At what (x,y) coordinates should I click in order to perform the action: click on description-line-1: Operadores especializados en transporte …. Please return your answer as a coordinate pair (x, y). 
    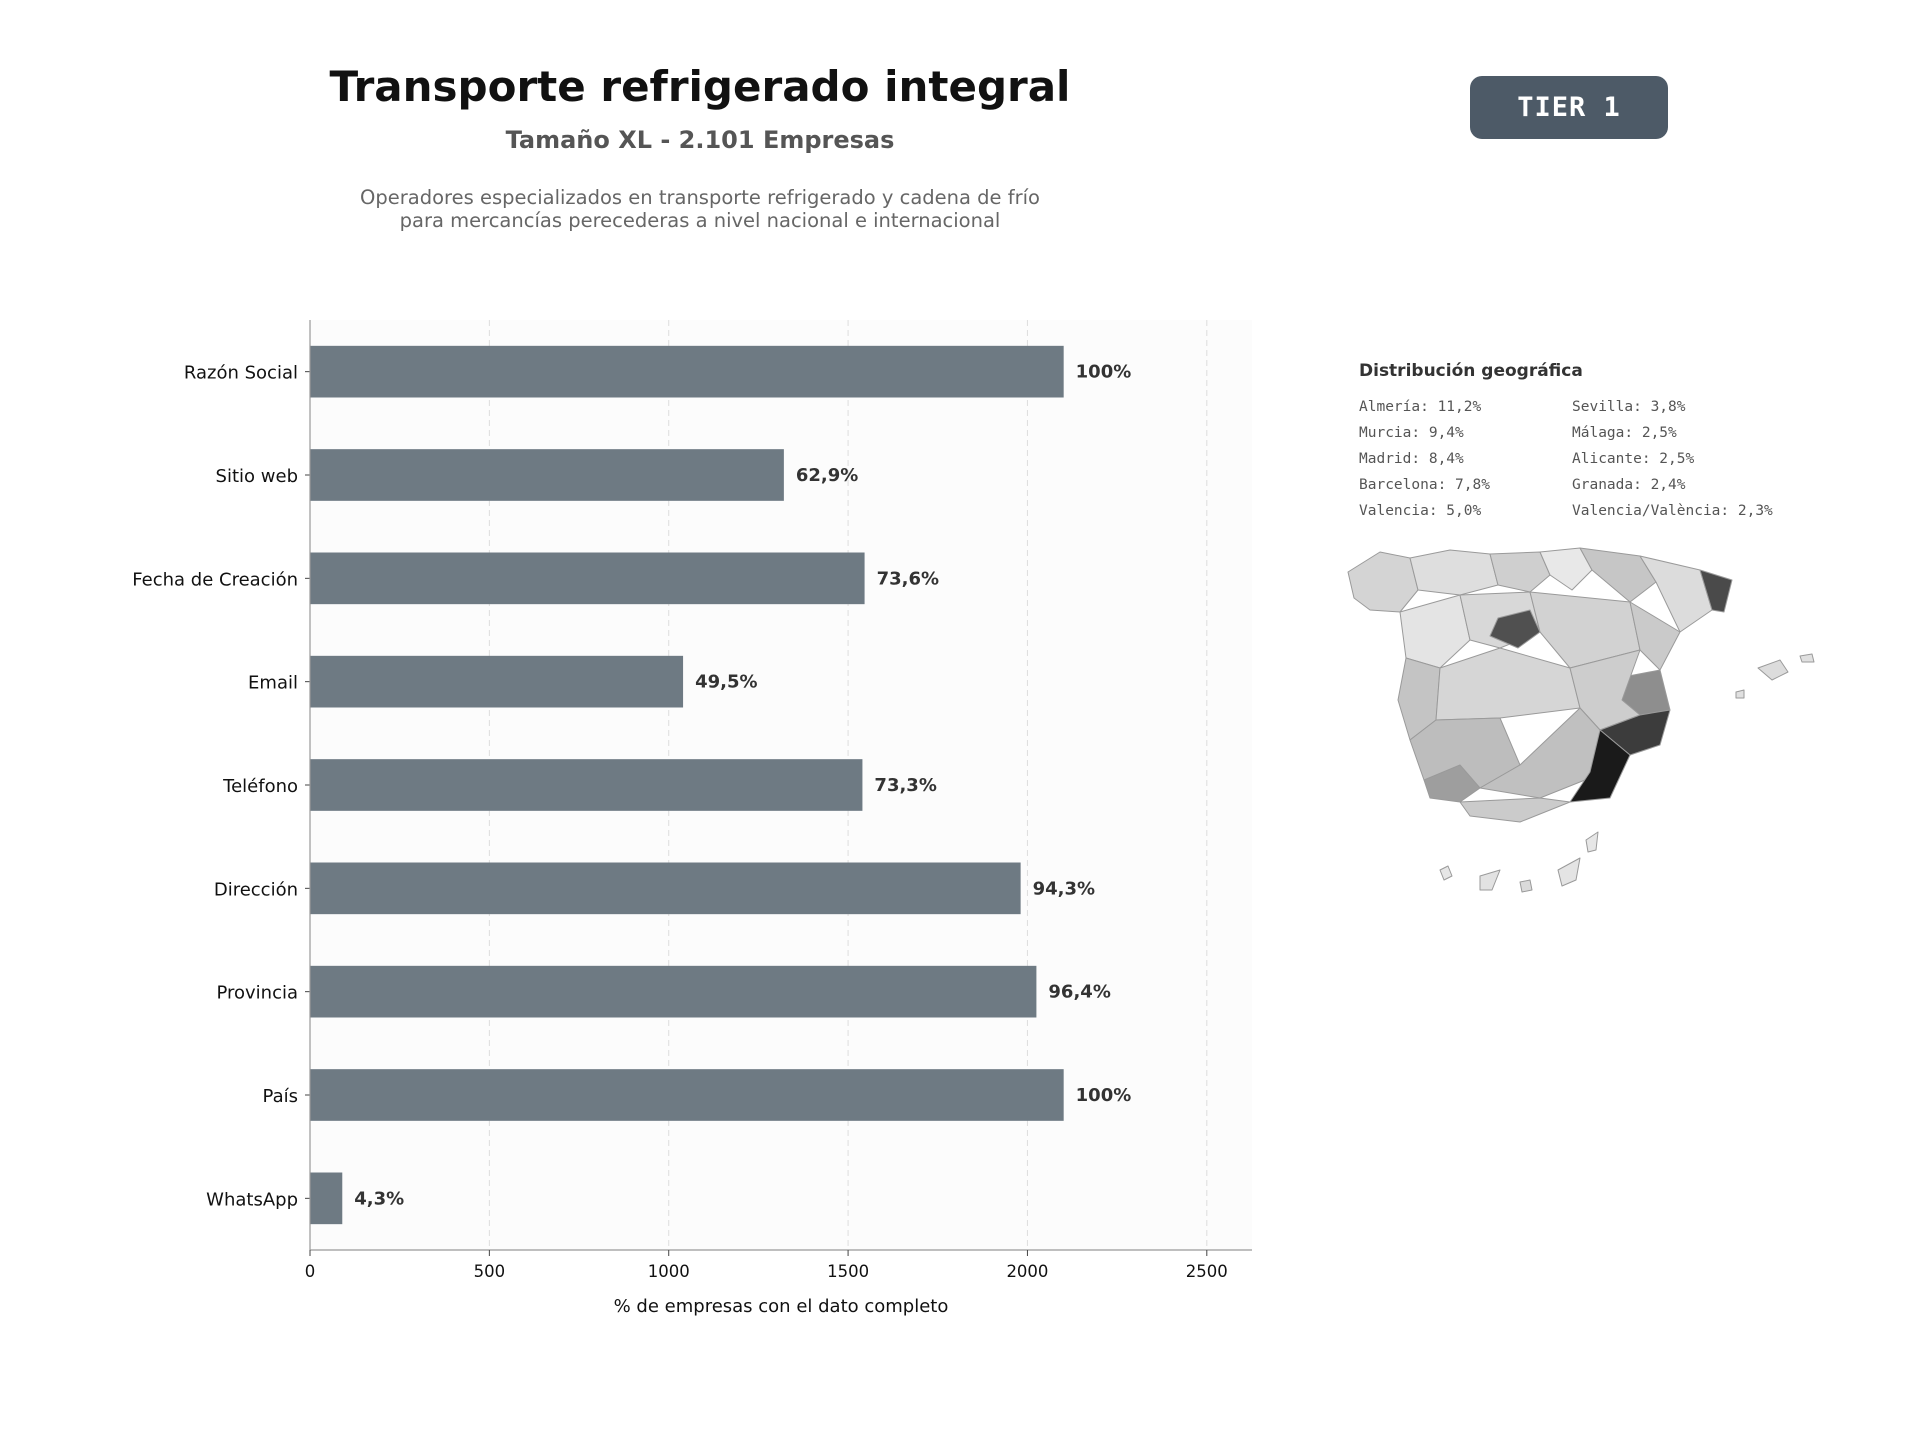
    Looking at the image, I should click on (700, 197).